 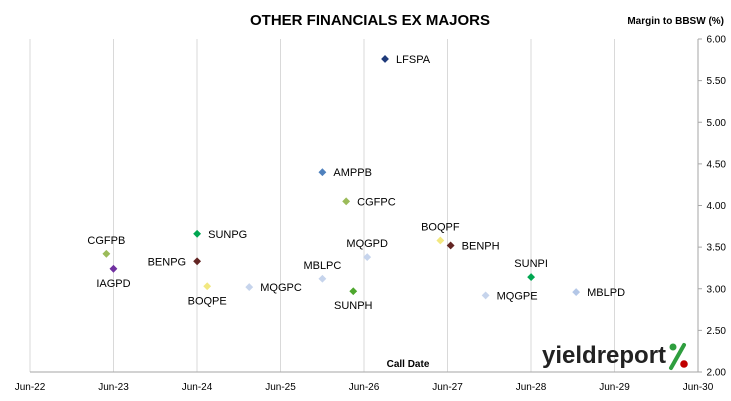 What do you see at coordinates (322, 172) in the screenshot?
I see `data-point-amppb` at bounding box center [322, 172].